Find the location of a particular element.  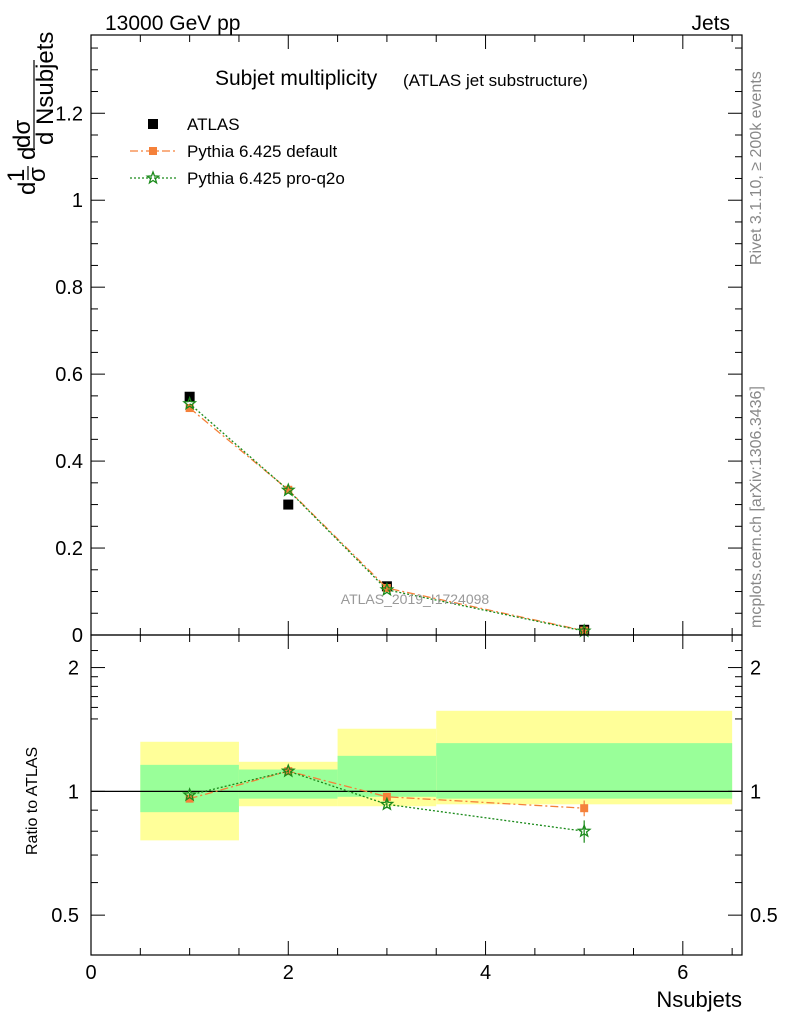

main-ytick-label-3: 0.6 is located at coordinates (69, 375).